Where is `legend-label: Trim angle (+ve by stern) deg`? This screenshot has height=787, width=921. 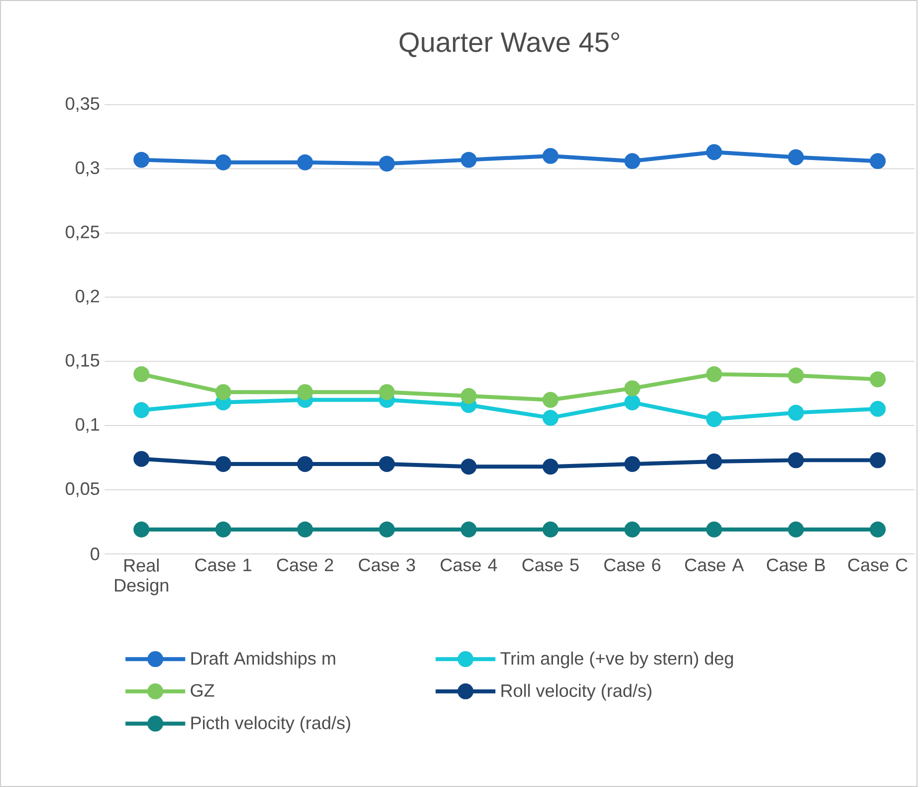
legend-label: Trim angle (+ve by stern) deg is located at coordinates (616, 660).